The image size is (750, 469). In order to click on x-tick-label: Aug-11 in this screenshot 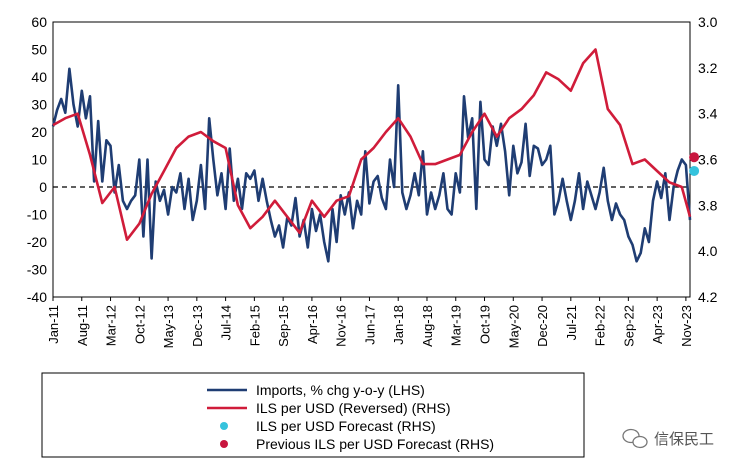, I will do `click(82, 325)`.